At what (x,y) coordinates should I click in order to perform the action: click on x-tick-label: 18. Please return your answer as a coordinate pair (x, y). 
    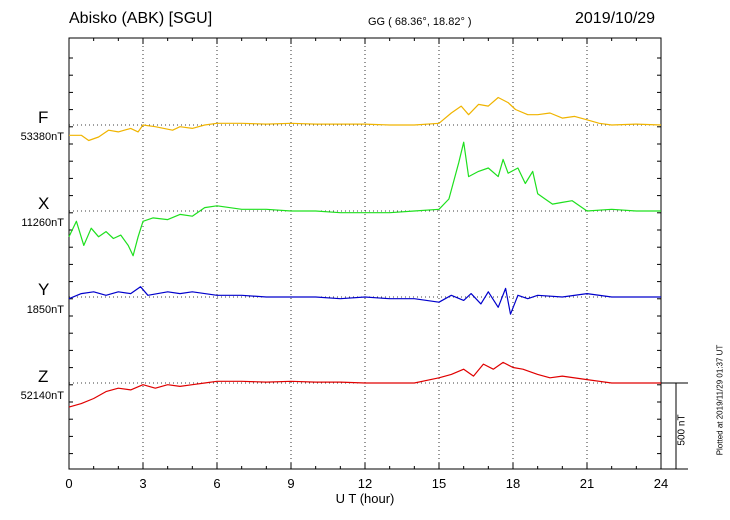
    Looking at the image, I should click on (513, 483).